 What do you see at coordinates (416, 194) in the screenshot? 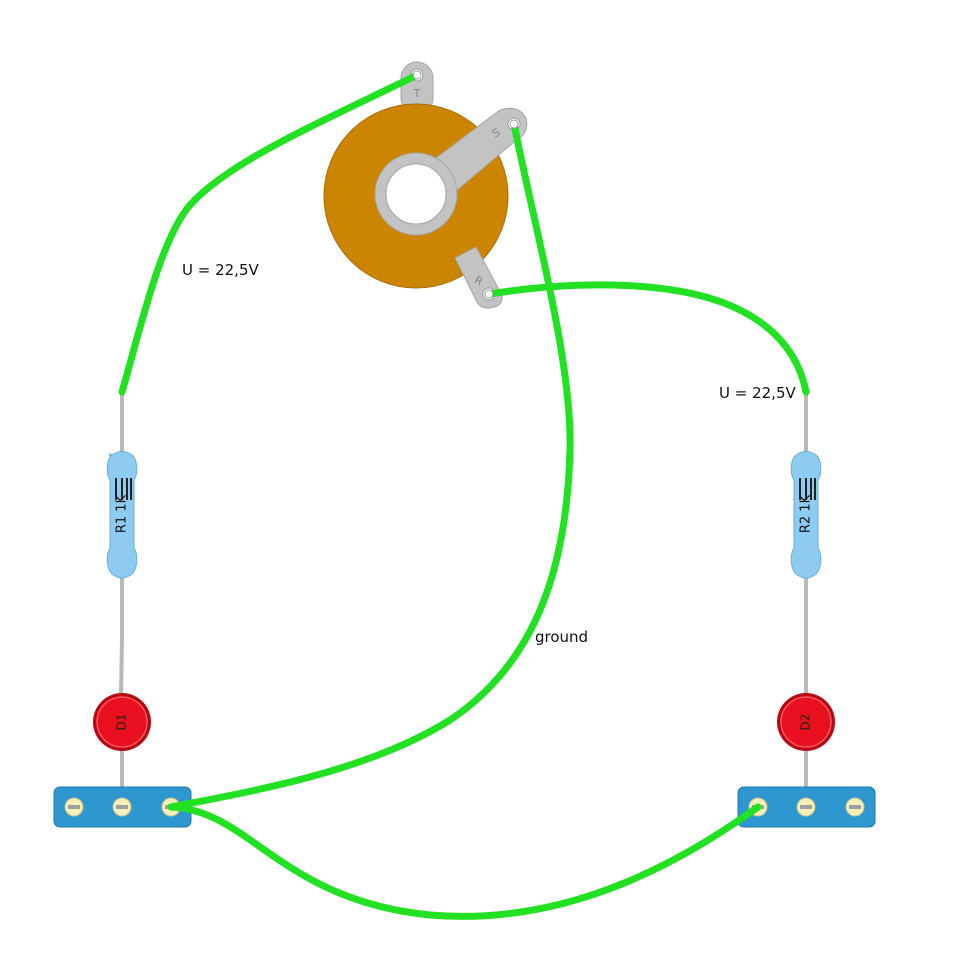
I see `jack-hole` at bounding box center [416, 194].